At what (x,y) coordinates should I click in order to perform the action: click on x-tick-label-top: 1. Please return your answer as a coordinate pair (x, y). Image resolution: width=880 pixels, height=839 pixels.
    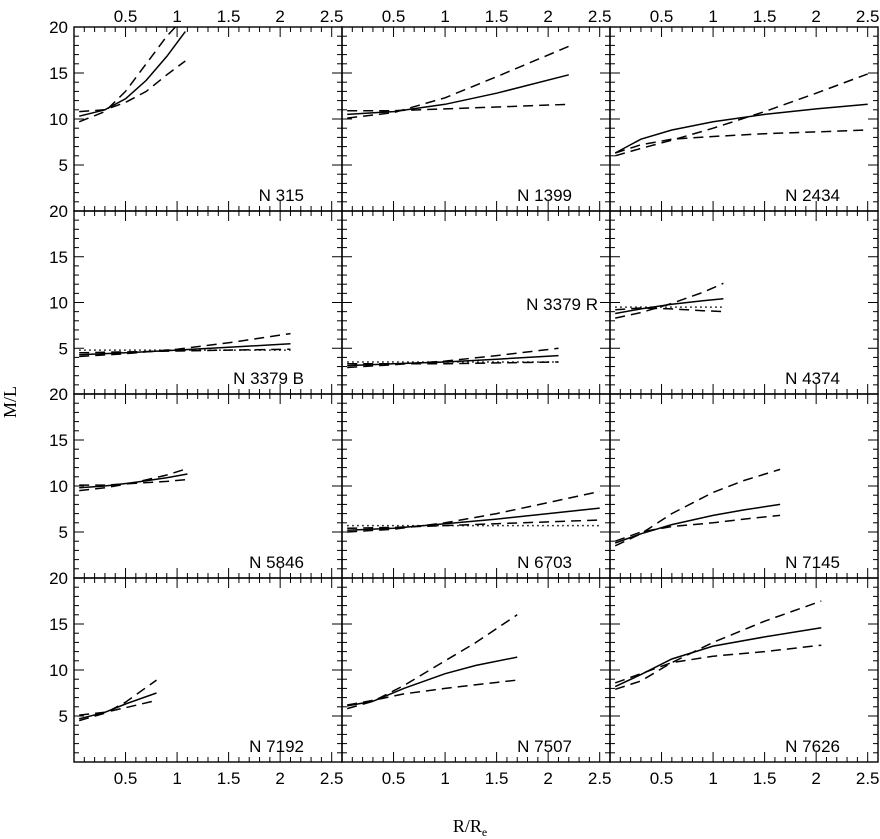
    Looking at the image, I should click on (444, 16).